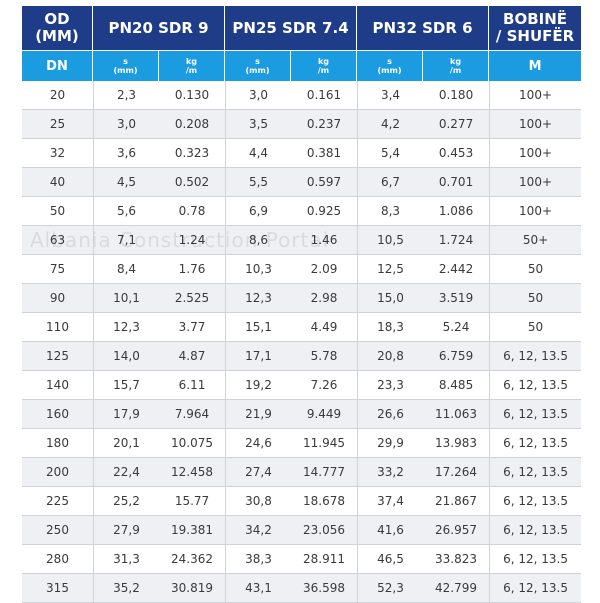  What do you see at coordinates (57, 182) in the screenshot?
I see `cell-dn: 40` at bounding box center [57, 182].